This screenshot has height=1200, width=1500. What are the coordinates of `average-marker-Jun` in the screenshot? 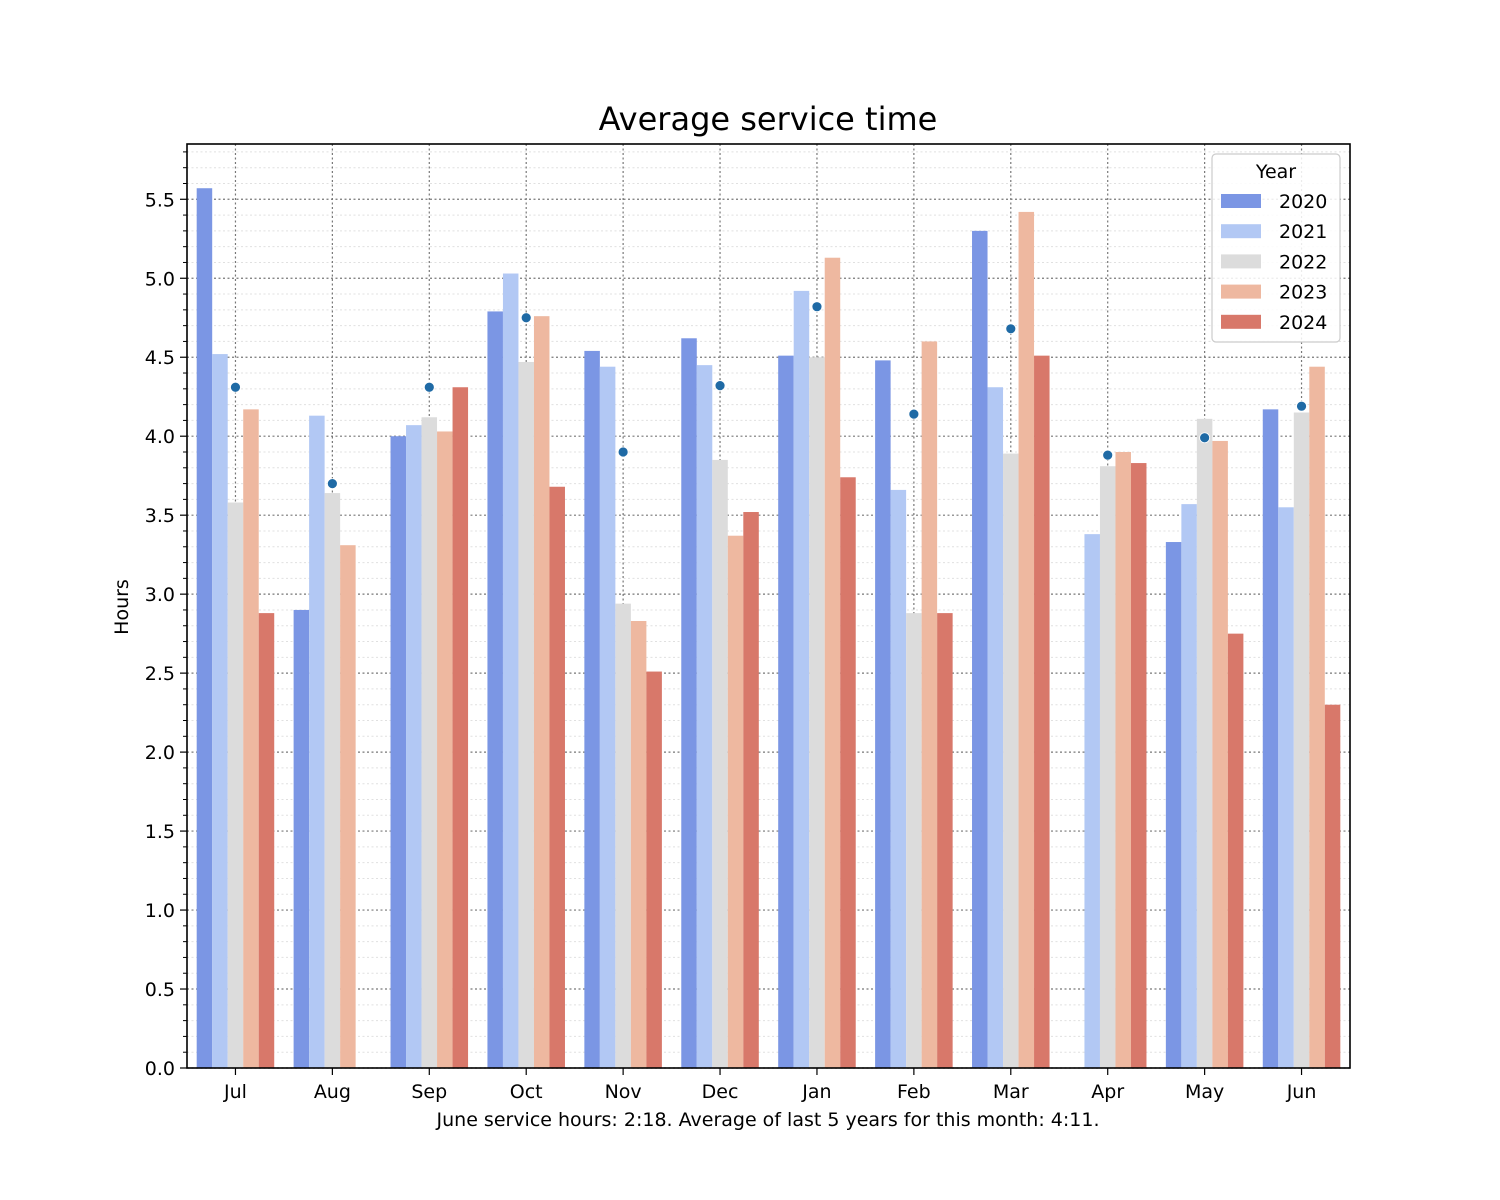 It's located at (1301, 406).